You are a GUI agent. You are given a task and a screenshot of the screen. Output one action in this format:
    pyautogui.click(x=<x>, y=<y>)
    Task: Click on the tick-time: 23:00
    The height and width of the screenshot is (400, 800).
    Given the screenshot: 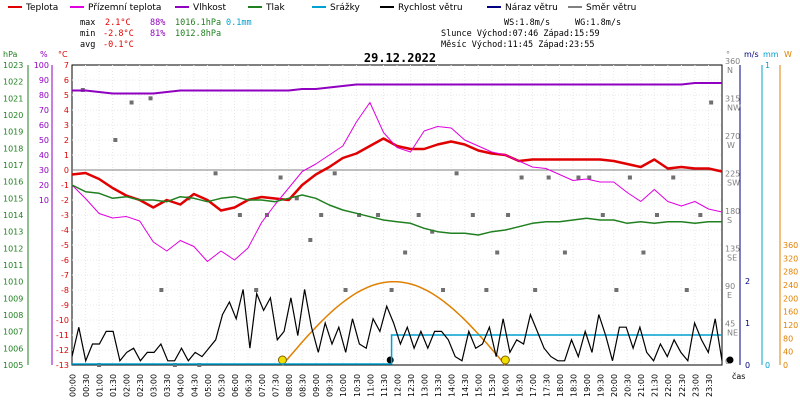 What is the action you would take?
    pyautogui.click(x=695, y=385)
    